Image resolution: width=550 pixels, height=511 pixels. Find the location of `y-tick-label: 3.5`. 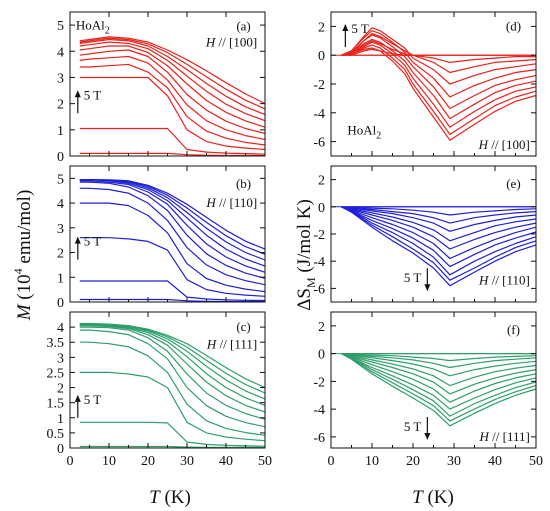

y-tick-label: 3.5 is located at coordinates (56, 343).